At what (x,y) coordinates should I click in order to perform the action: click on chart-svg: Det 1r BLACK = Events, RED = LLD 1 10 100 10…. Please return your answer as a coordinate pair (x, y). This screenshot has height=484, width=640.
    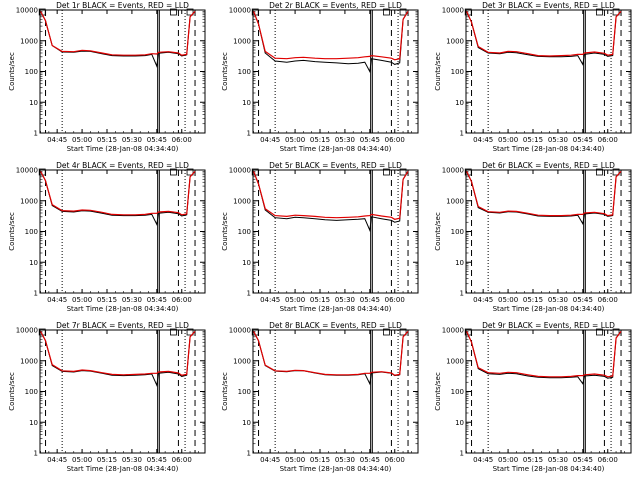
    Looking at the image, I should click on (107, 77).